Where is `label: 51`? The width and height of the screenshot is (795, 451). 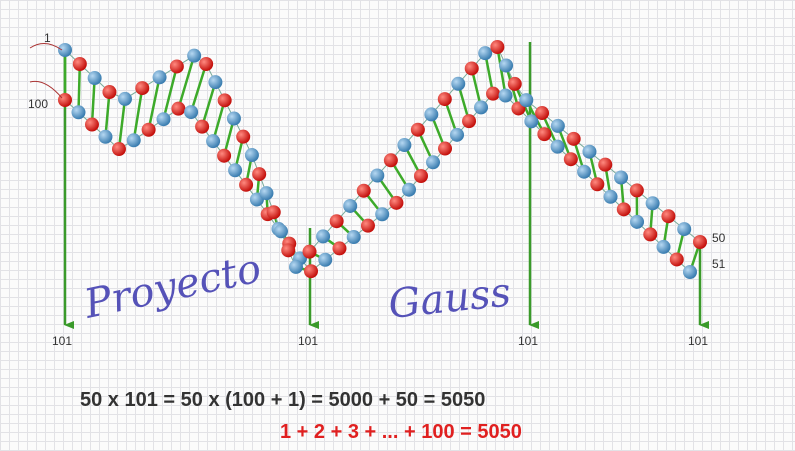 label: 51 is located at coordinates (719, 264).